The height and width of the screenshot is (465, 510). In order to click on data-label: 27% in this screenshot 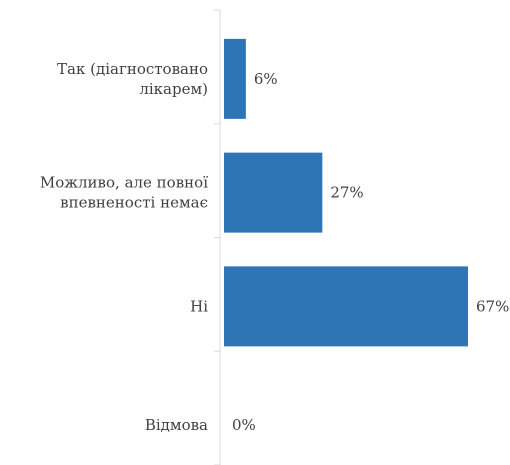, I will do `click(346, 193)`.